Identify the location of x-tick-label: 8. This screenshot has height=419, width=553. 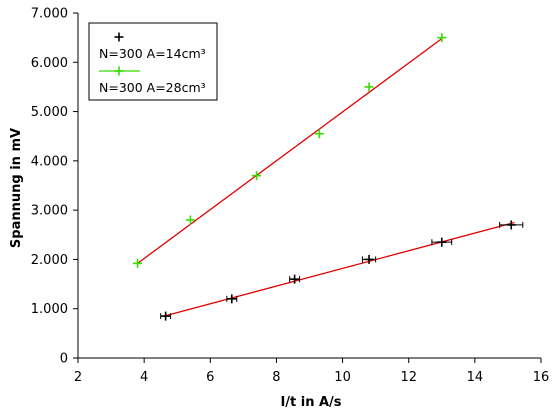
(276, 377).